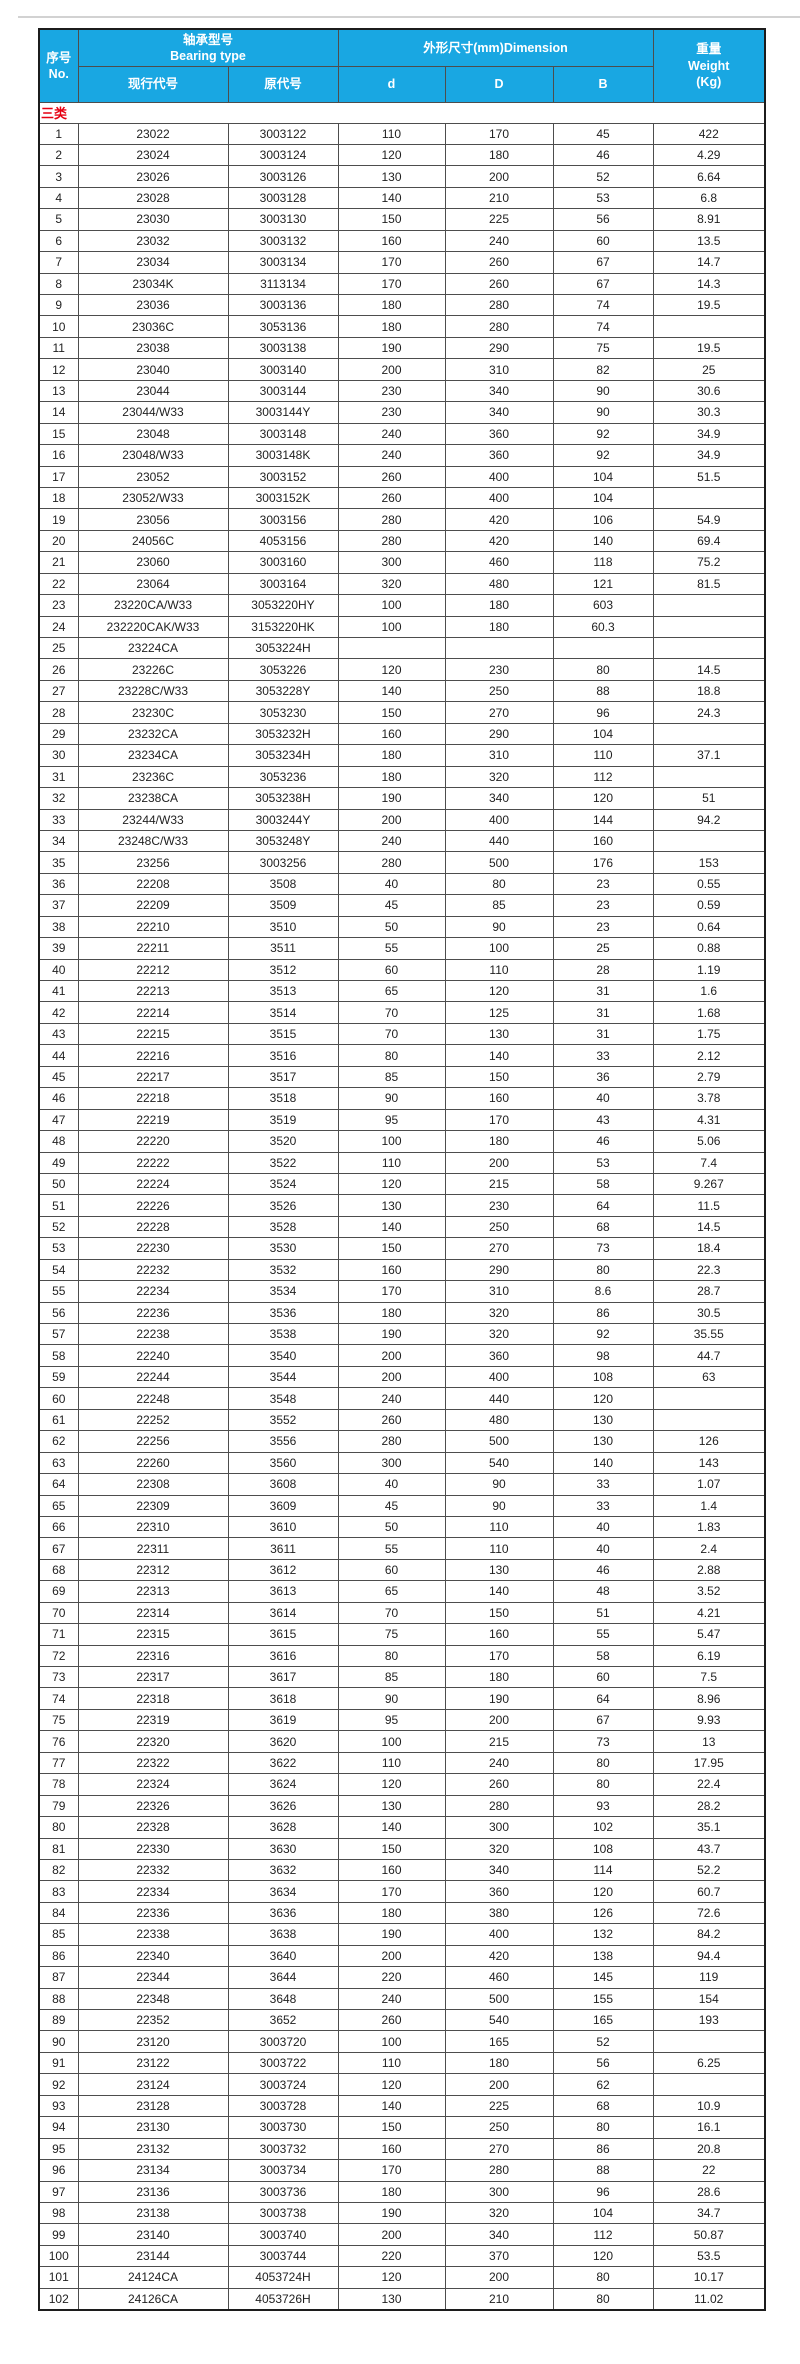 The image size is (800, 2364). Describe the element at coordinates (283, 1141) in the screenshot. I see `cell-old-code: 3520` at that location.